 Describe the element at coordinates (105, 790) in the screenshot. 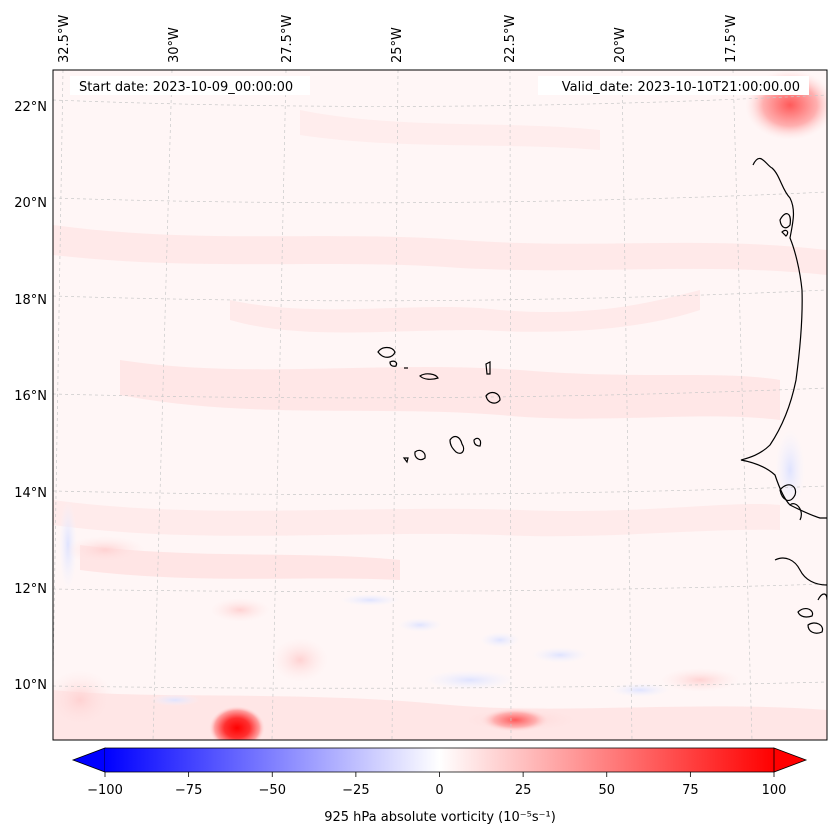

I see `colorbar-tick-label: −100` at that location.